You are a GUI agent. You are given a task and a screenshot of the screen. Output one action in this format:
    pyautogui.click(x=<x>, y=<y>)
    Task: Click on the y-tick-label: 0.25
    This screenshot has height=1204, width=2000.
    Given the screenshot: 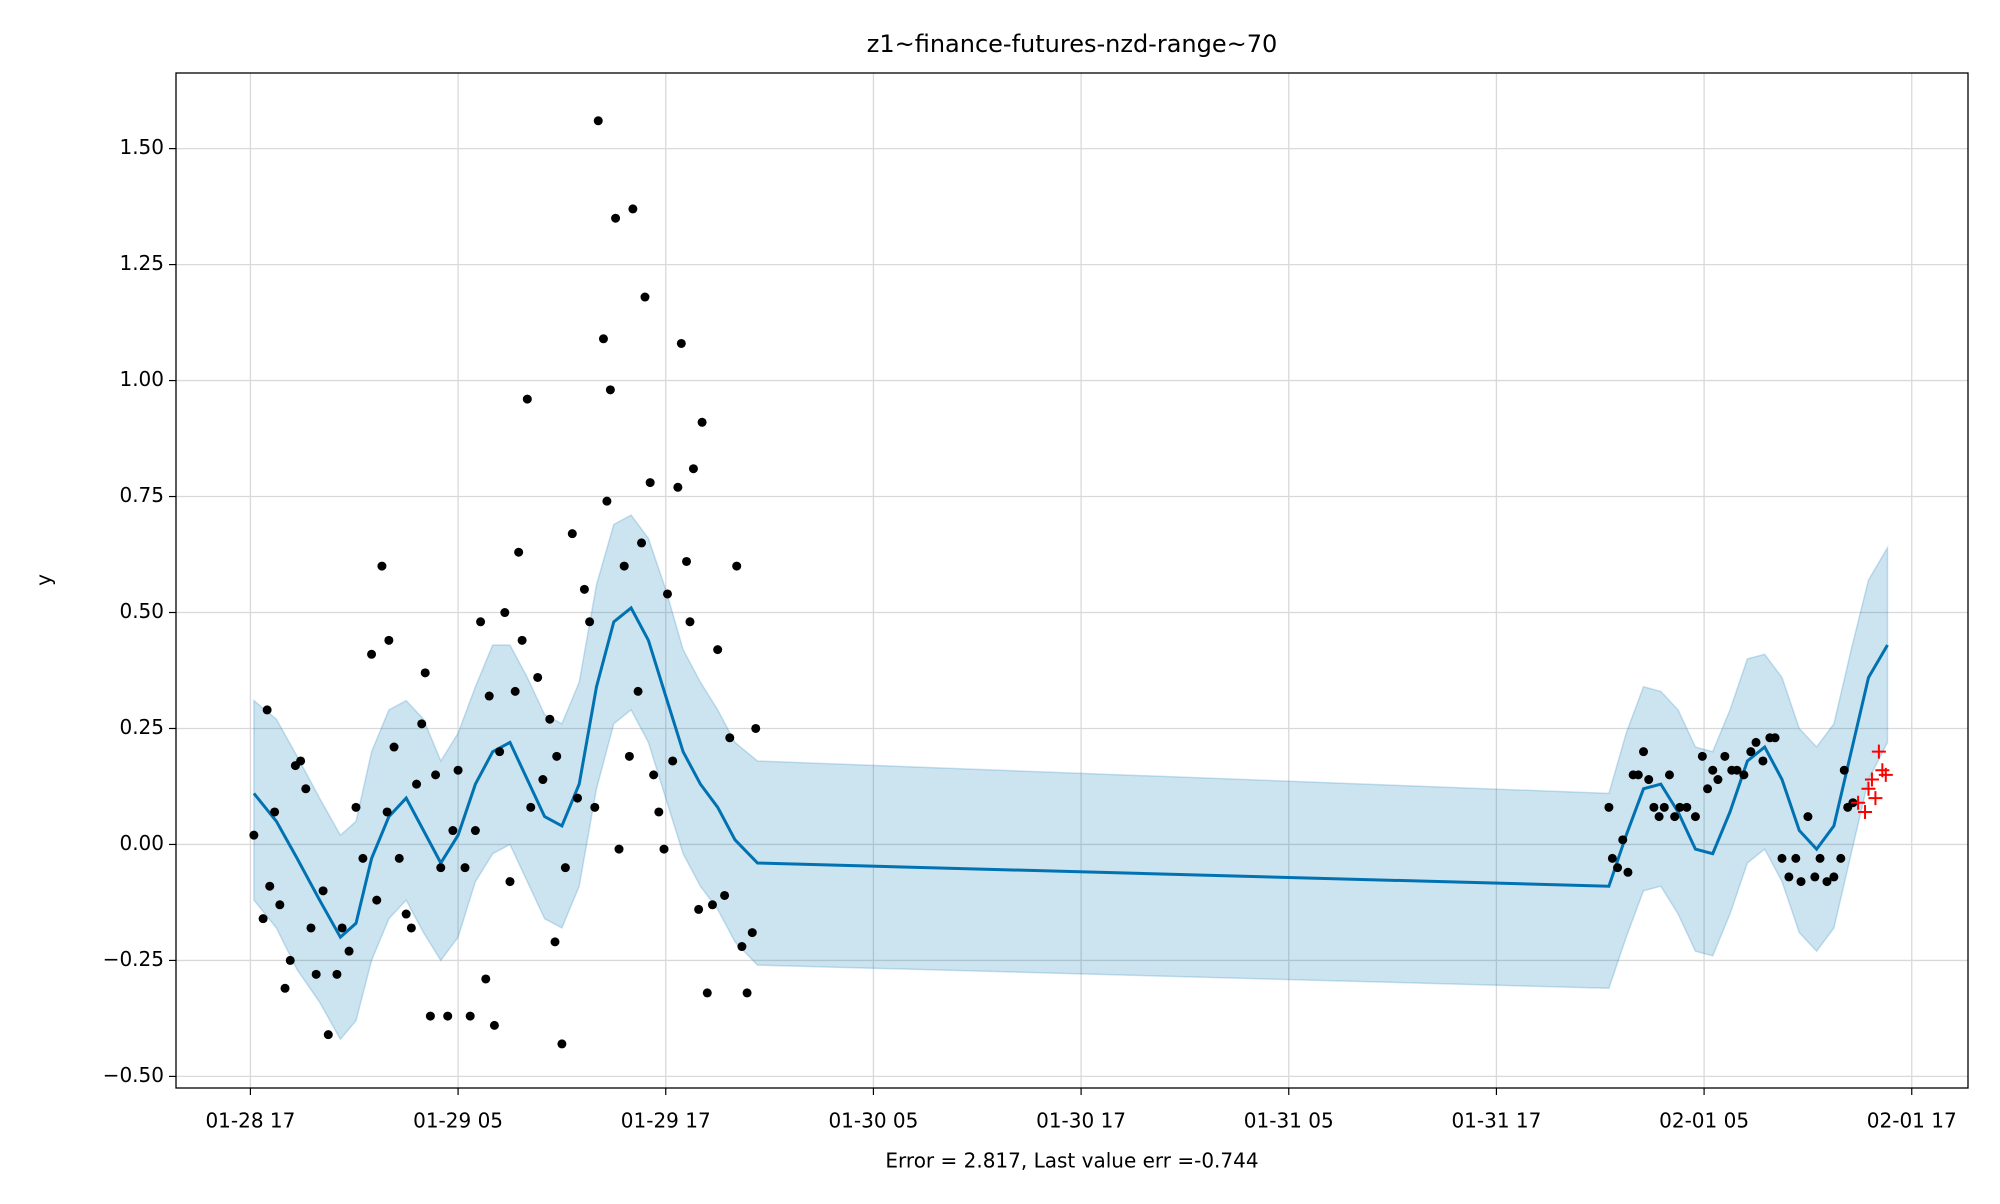 What is the action you would take?
    pyautogui.click(x=141, y=727)
    